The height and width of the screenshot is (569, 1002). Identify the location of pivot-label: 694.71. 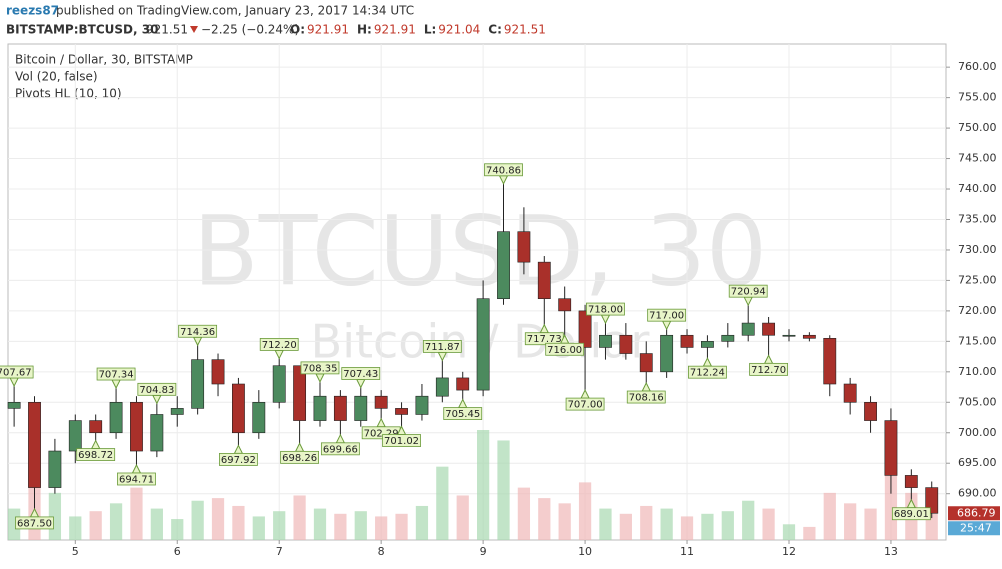
(136, 479).